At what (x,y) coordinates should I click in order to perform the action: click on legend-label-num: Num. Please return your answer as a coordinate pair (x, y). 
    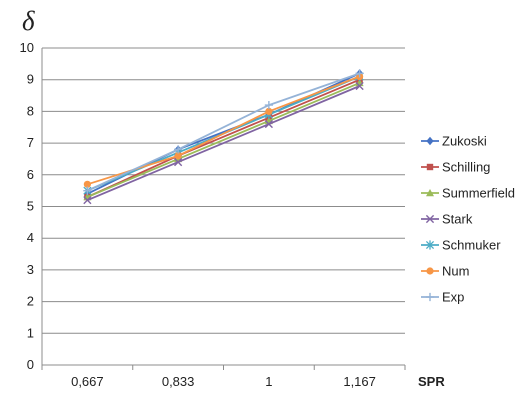
    Looking at the image, I should click on (455, 271).